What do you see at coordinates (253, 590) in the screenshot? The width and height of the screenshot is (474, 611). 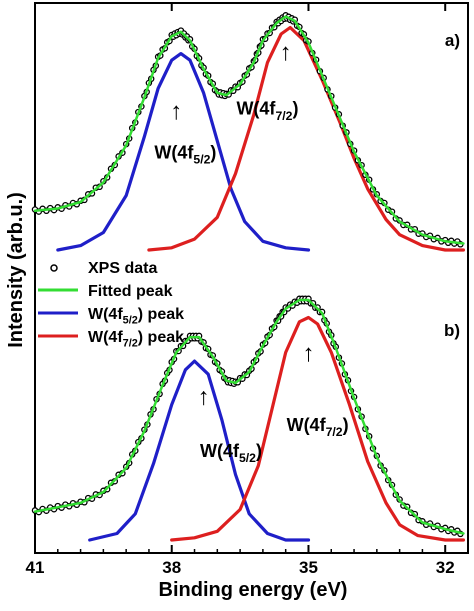 I see `x-axis-label: Binding energy (eV)` at bounding box center [253, 590].